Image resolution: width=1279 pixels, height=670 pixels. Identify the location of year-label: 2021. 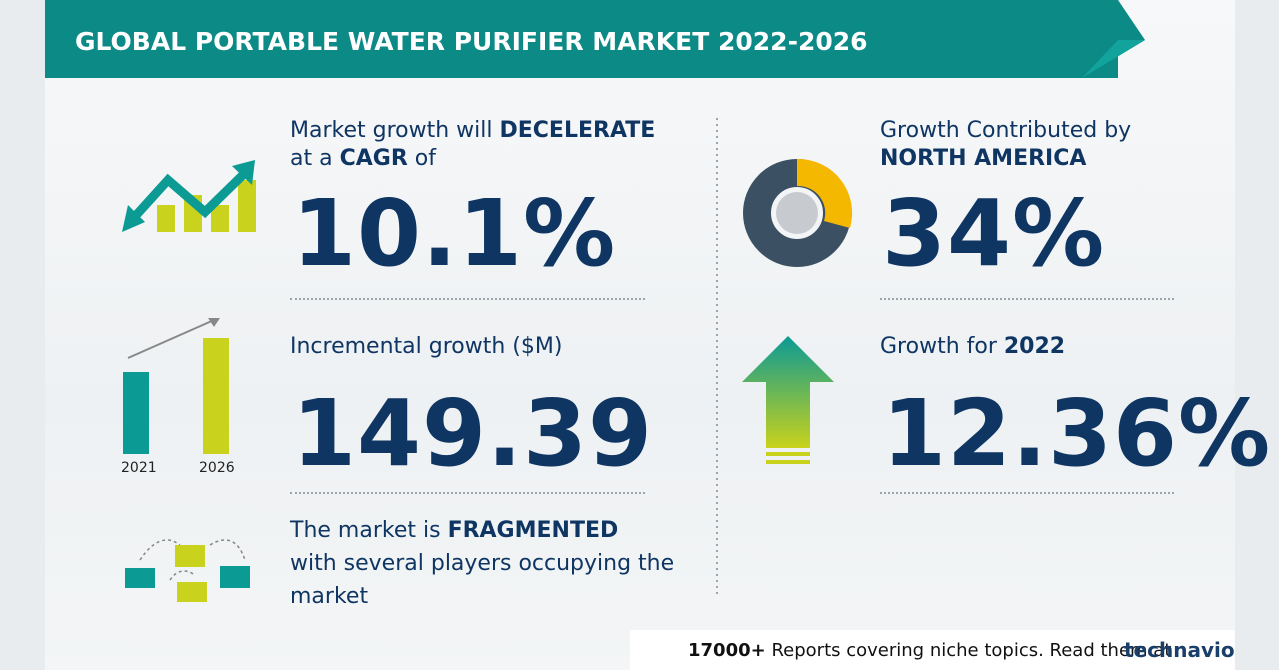
(139, 468).